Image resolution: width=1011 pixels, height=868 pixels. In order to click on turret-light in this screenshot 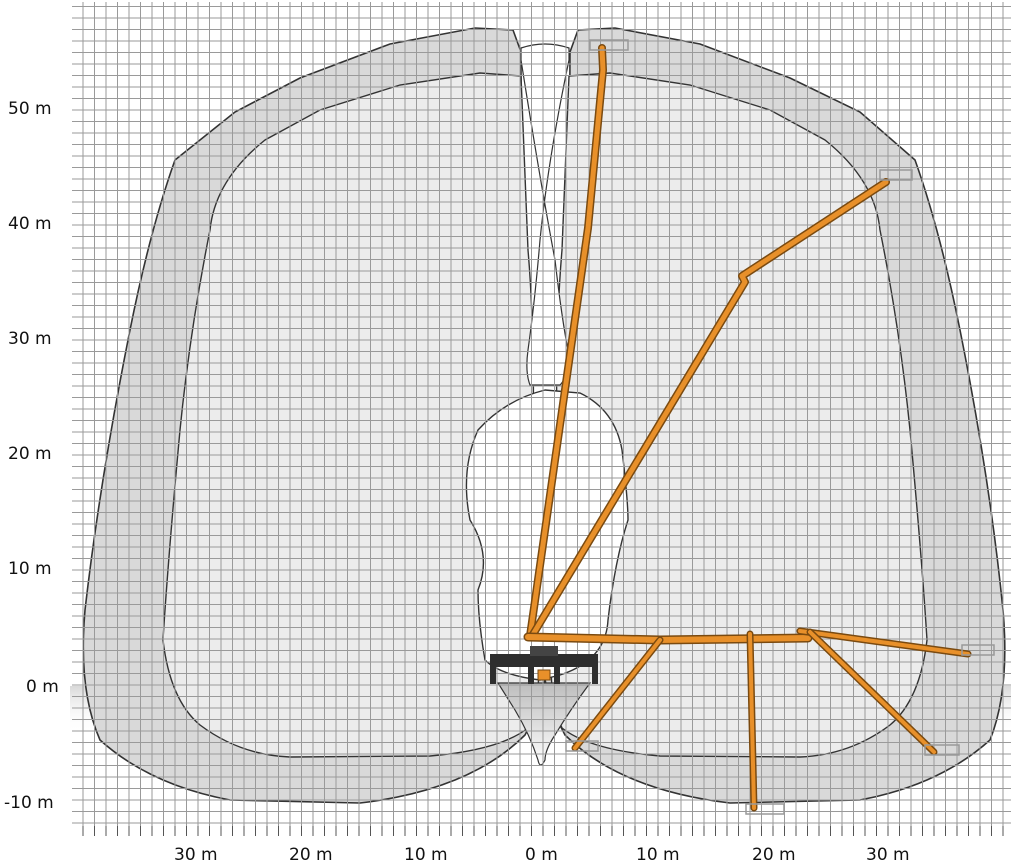, I will do `click(544, 675)`.